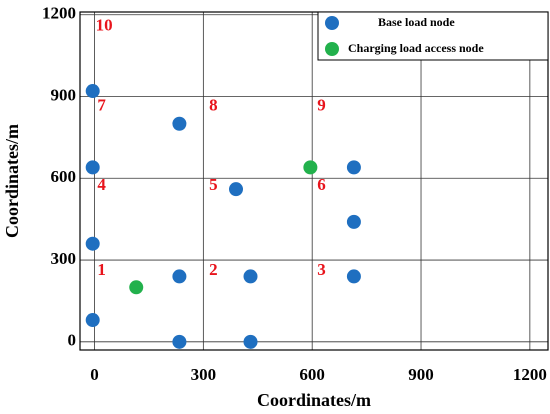  I want to click on legend-label: Base load node, so click(416, 22).